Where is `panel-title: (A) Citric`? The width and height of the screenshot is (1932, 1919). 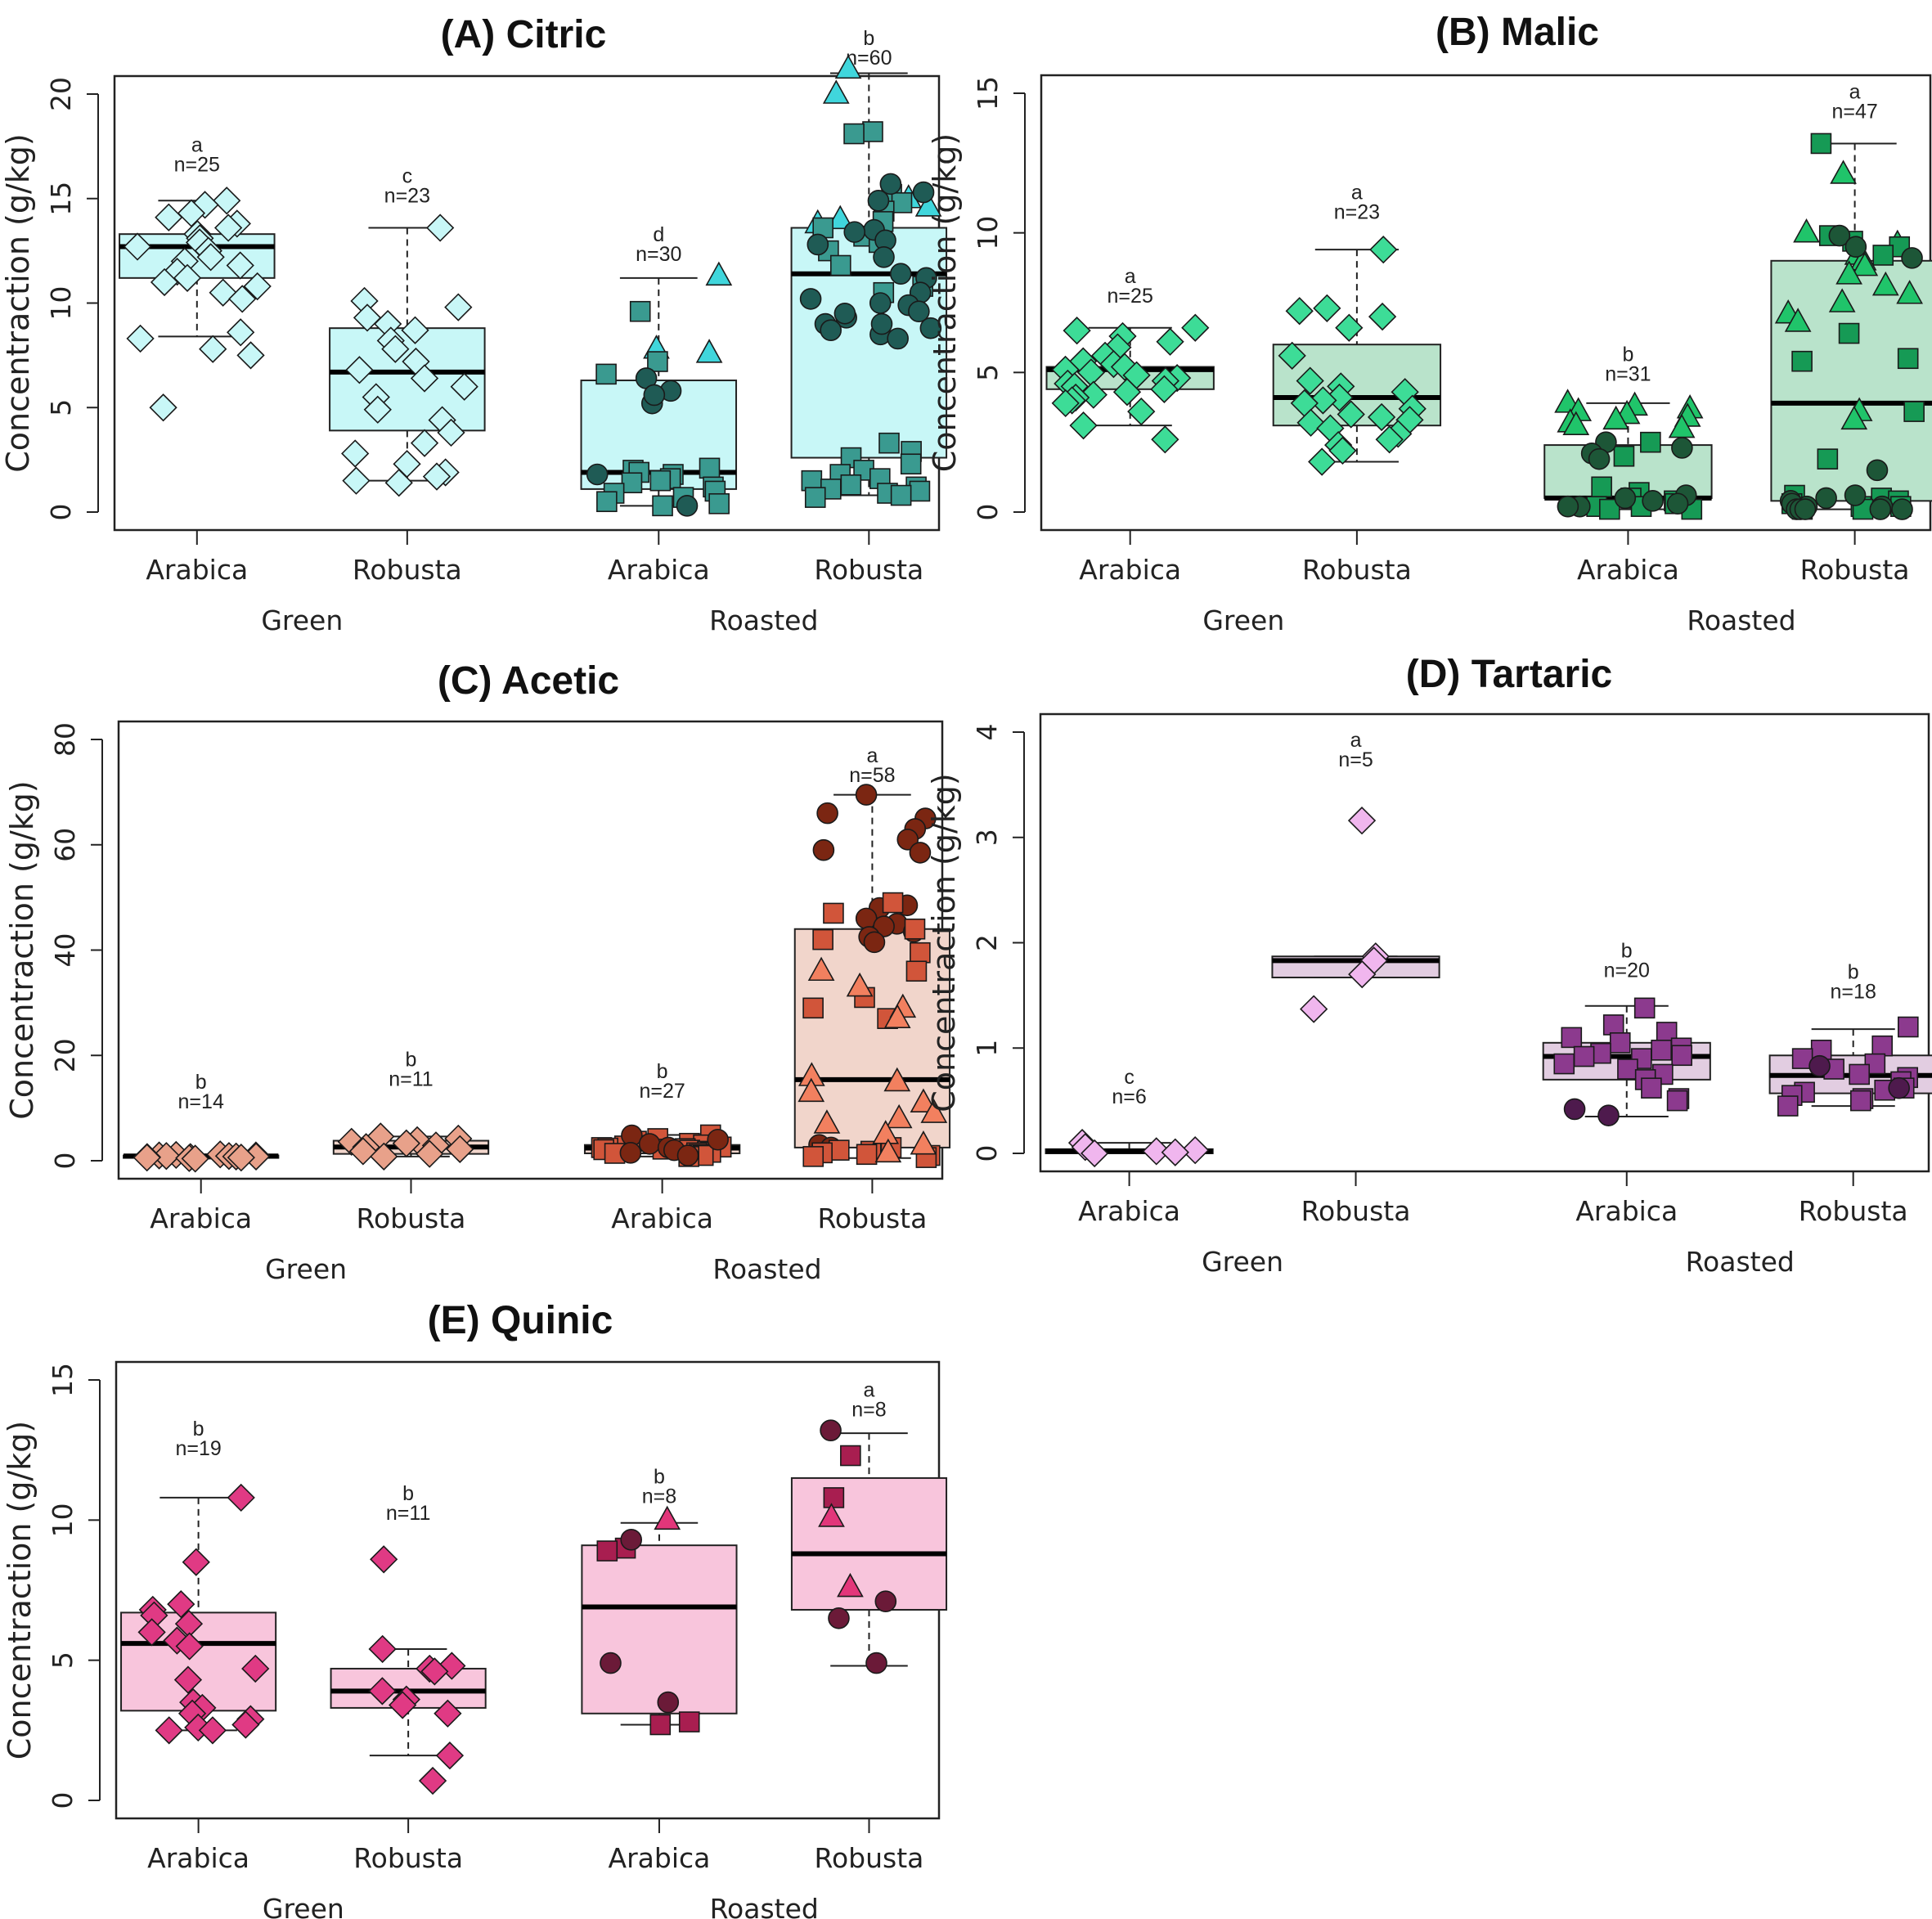
panel-title: (A) Citric is located at coordinates (524, 34).